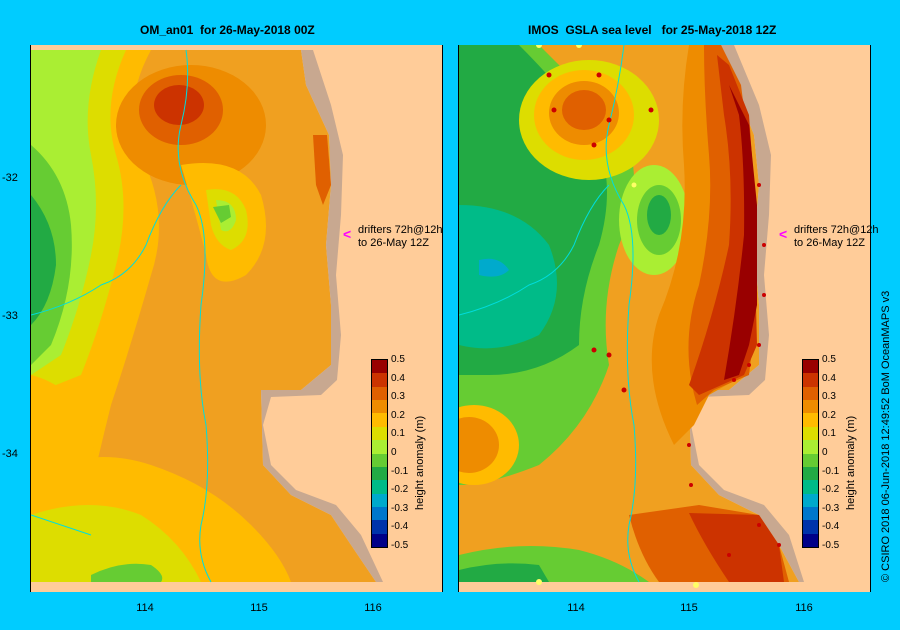  What do you see at coordinates (836, 236) in the screenshot?
I see `right-drifter-note: drifters 72h@12h to 26-May 12Z` at bounding box center [836, 236].